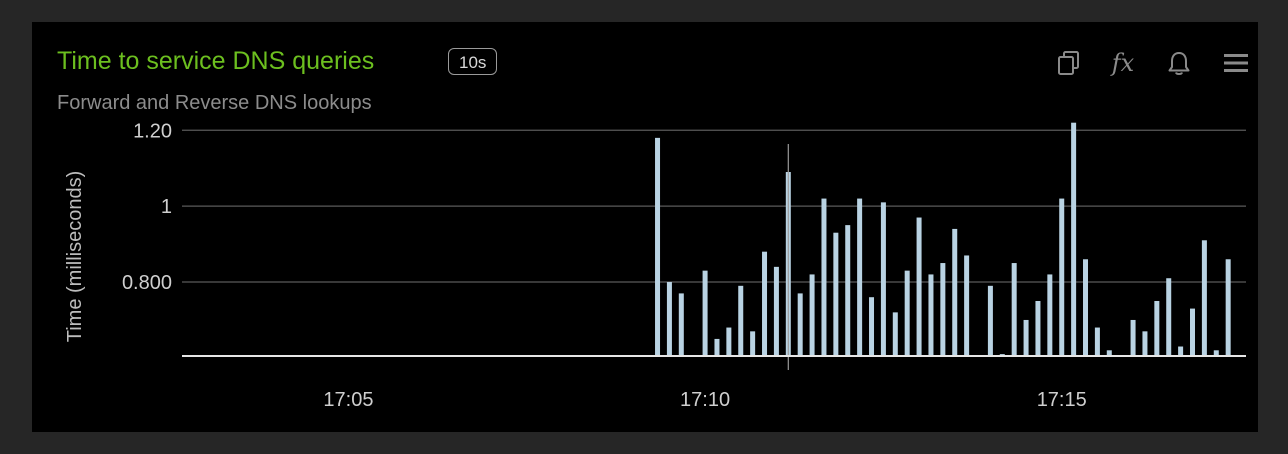 This screenshot has height=454, width=1288. I want to click on x-tick-label-0: 17:05, so click(348, 400).